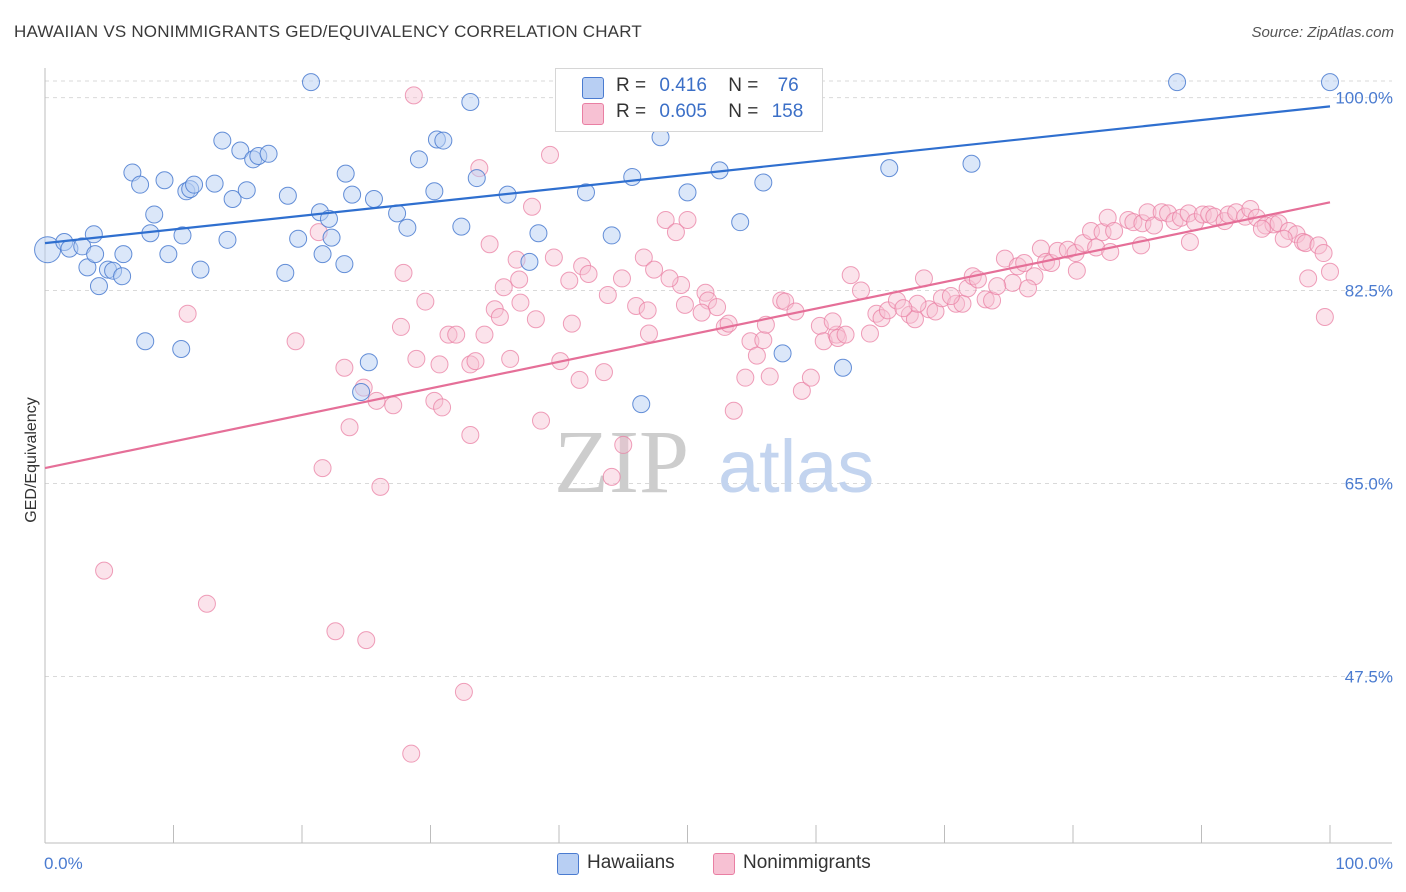  I want to click on y-axis-label: GED/Equivalency, so click(31, 459).